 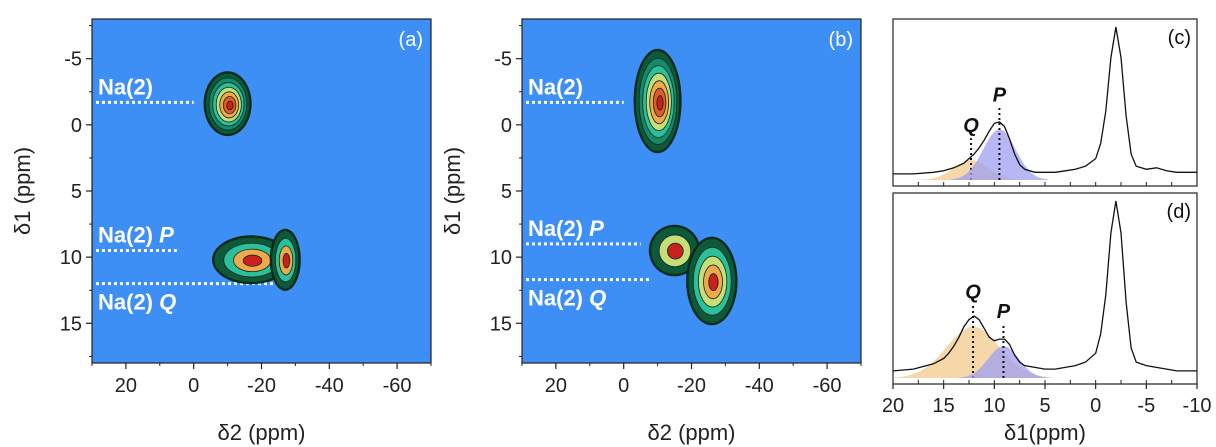 What do you see at coordinates (994, 406) in the screenshot?
I see `x-tick-label: 10` at bounding box center [994, 406].